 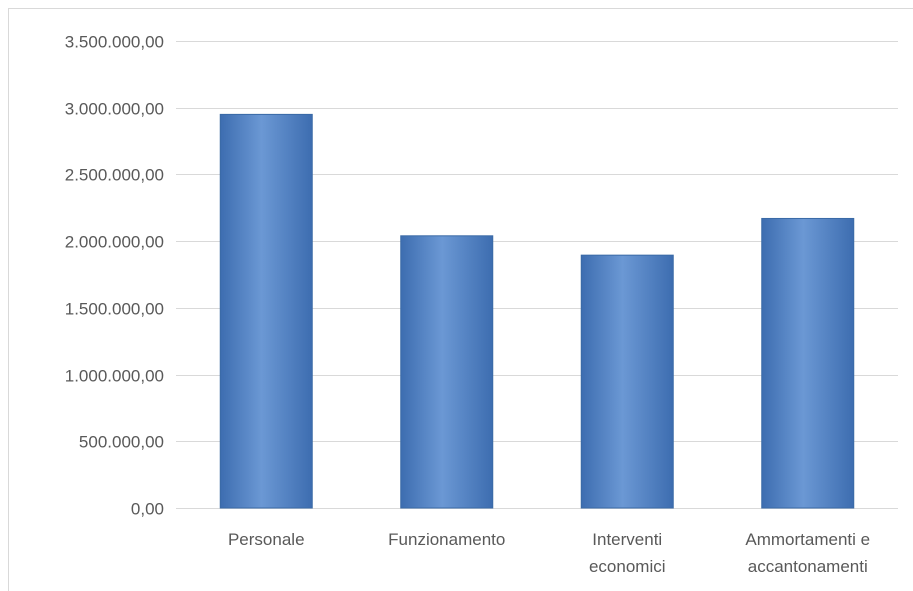 I want to click on y-tick-label: 2.000.000,00, so click(x=114, y=242).